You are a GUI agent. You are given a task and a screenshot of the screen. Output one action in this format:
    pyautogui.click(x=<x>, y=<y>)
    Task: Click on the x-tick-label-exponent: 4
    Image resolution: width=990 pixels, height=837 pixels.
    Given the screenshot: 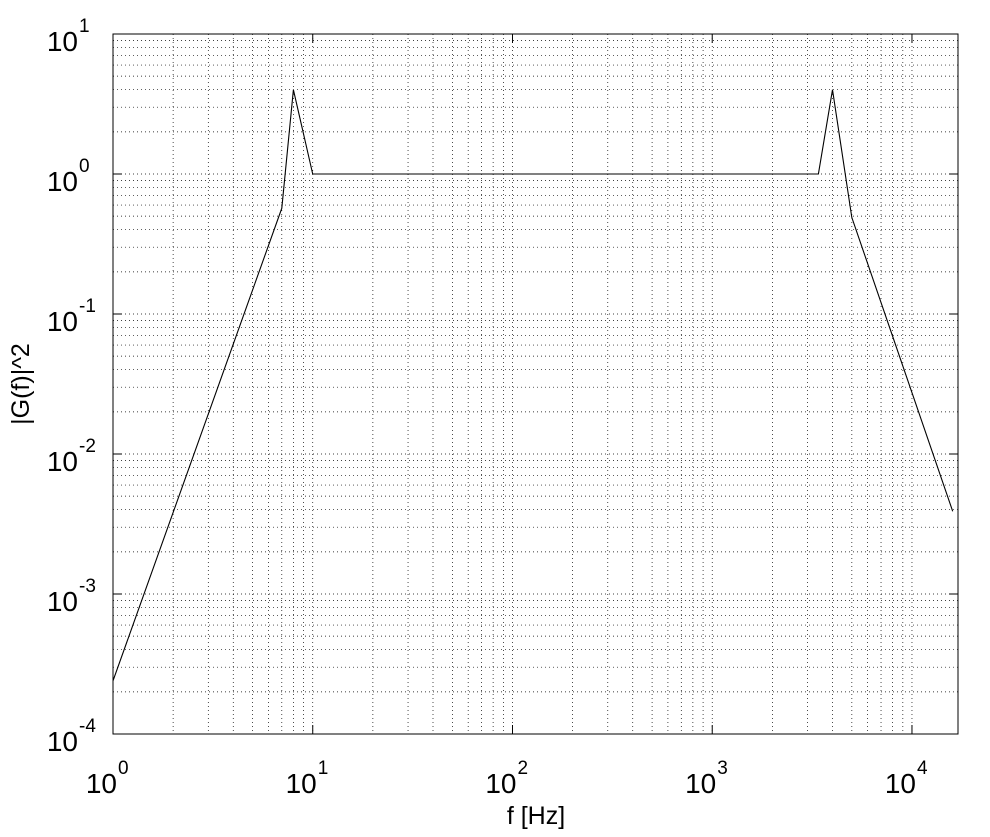 What is the action you would take?
    pyautogui.click(x=922, y=768)
    